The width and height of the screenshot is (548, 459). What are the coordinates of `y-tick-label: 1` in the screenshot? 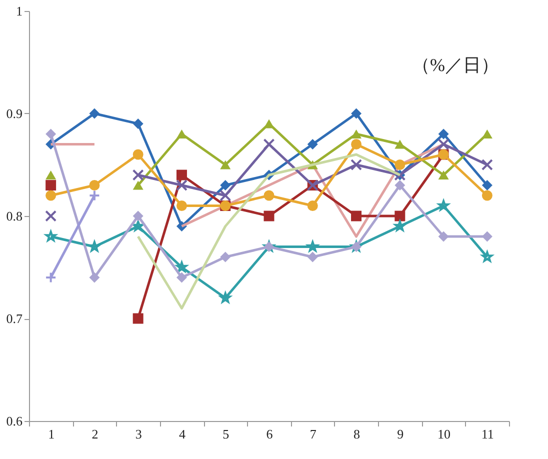 It's located at (19, 11).